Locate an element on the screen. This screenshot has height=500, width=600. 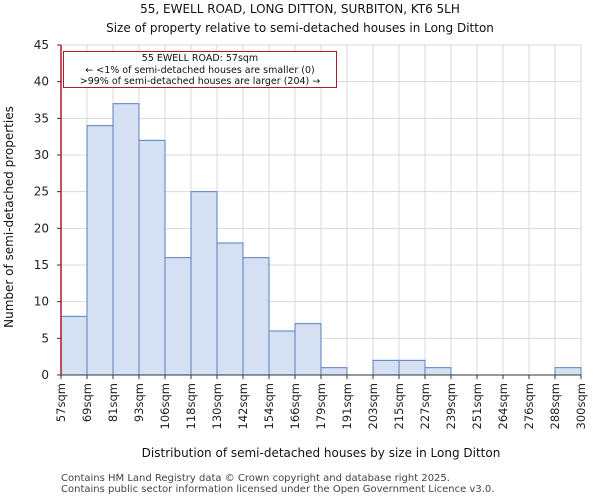
y-tick-label: 10 is located at coordinates (41, 302).